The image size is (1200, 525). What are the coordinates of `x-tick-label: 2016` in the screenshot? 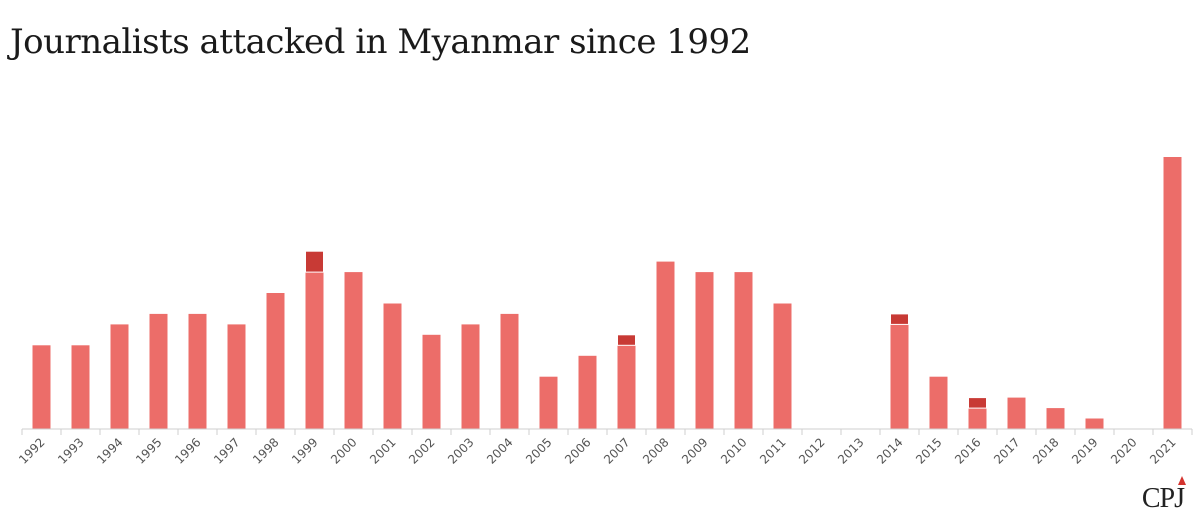 It's located at (967, 450).